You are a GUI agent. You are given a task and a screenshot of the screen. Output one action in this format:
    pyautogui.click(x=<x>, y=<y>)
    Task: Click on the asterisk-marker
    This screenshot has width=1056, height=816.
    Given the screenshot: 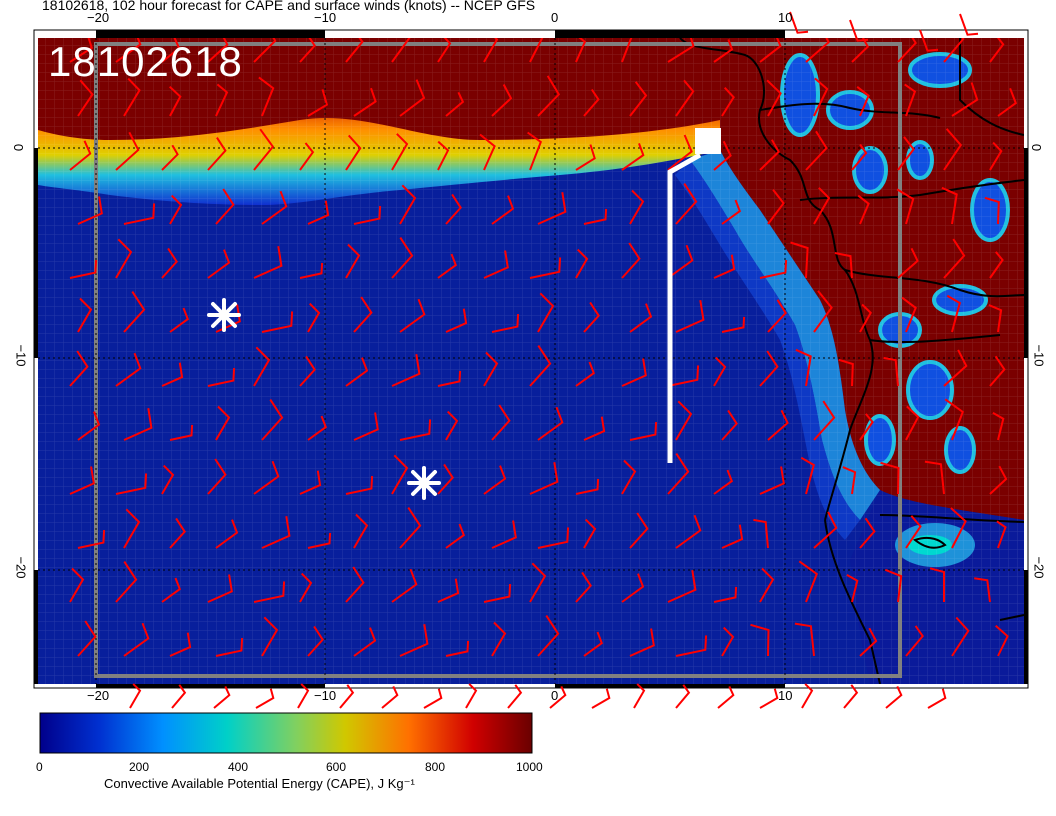 What is the action you would take?
    pyautogui.click(x=224, y=315)
    